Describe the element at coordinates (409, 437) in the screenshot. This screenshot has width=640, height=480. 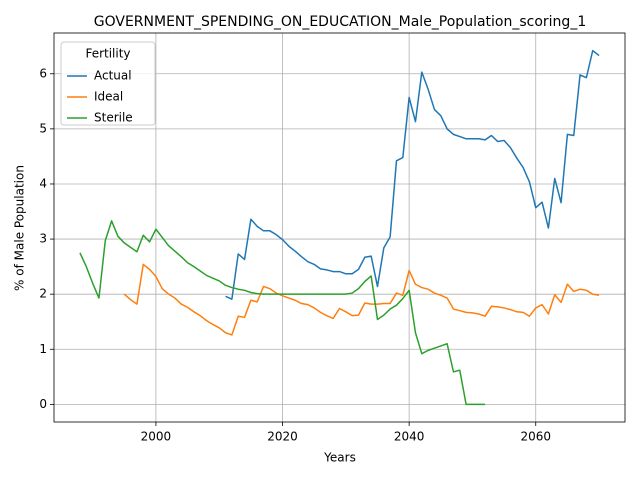
I see `x-tick-label: 2040` at that location.